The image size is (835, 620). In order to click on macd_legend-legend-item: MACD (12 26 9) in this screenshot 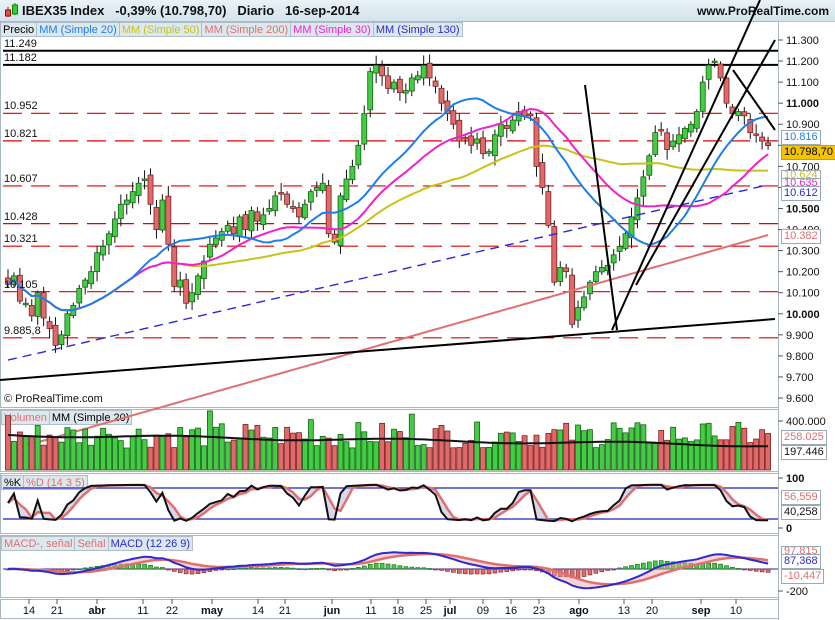, I will do `click(150, 543)`.